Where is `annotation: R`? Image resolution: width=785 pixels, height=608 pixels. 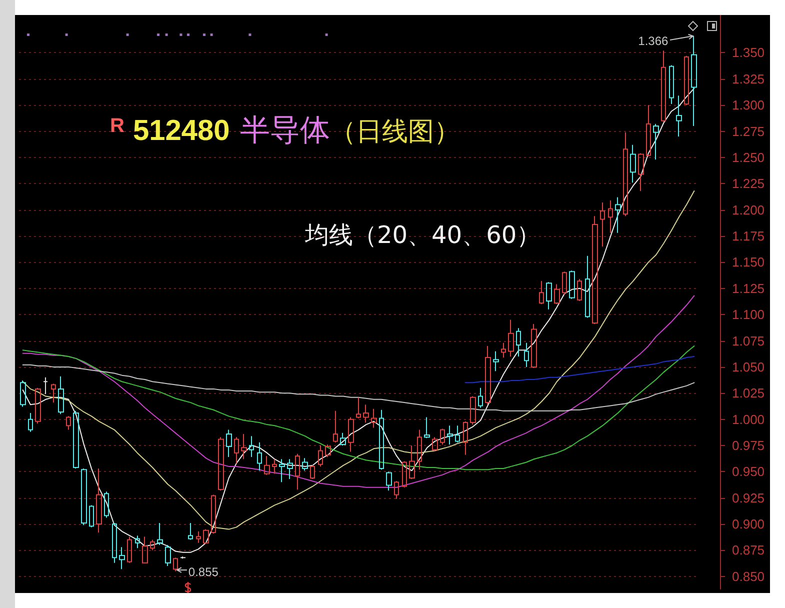 annotation: R is located at coordinates (117, 126).